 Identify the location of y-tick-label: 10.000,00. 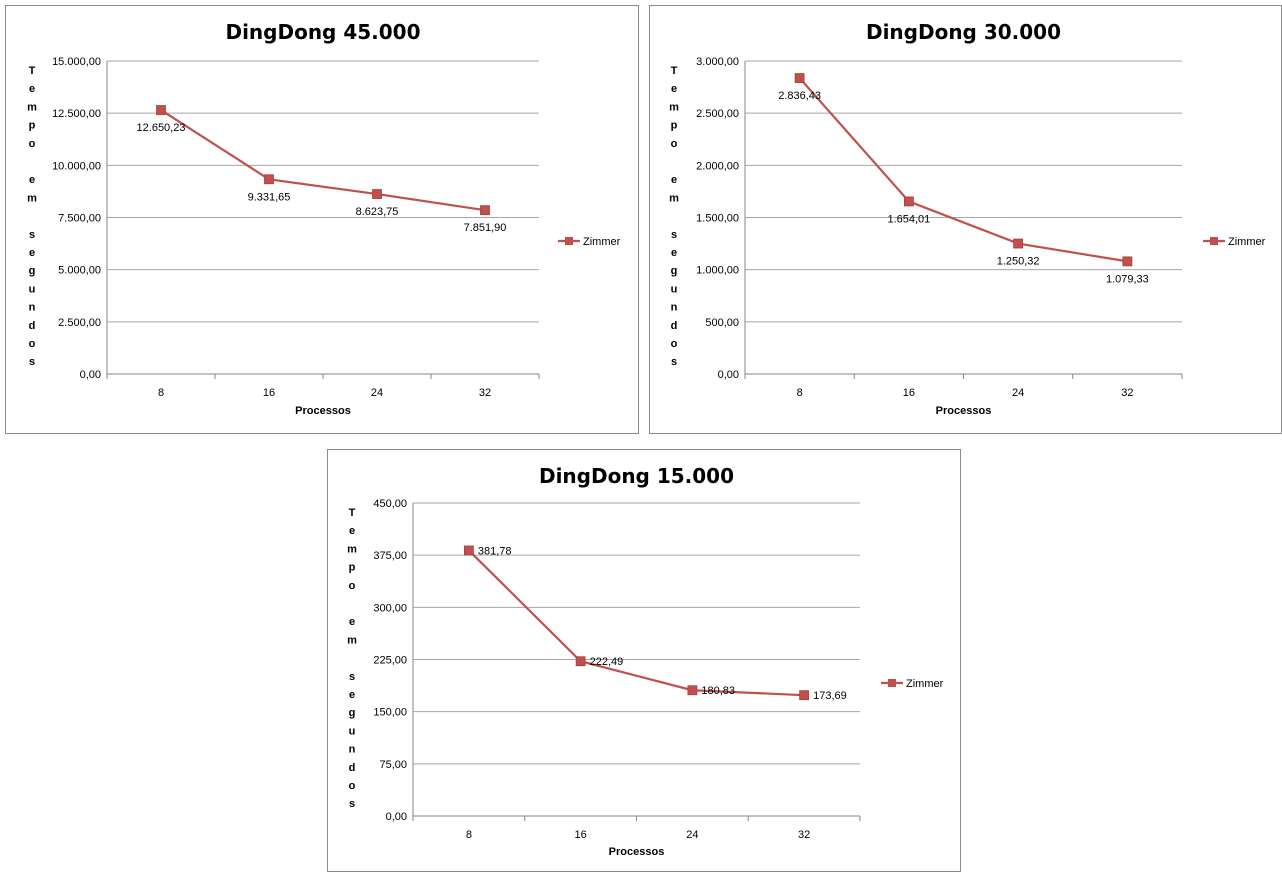
(76, 166).